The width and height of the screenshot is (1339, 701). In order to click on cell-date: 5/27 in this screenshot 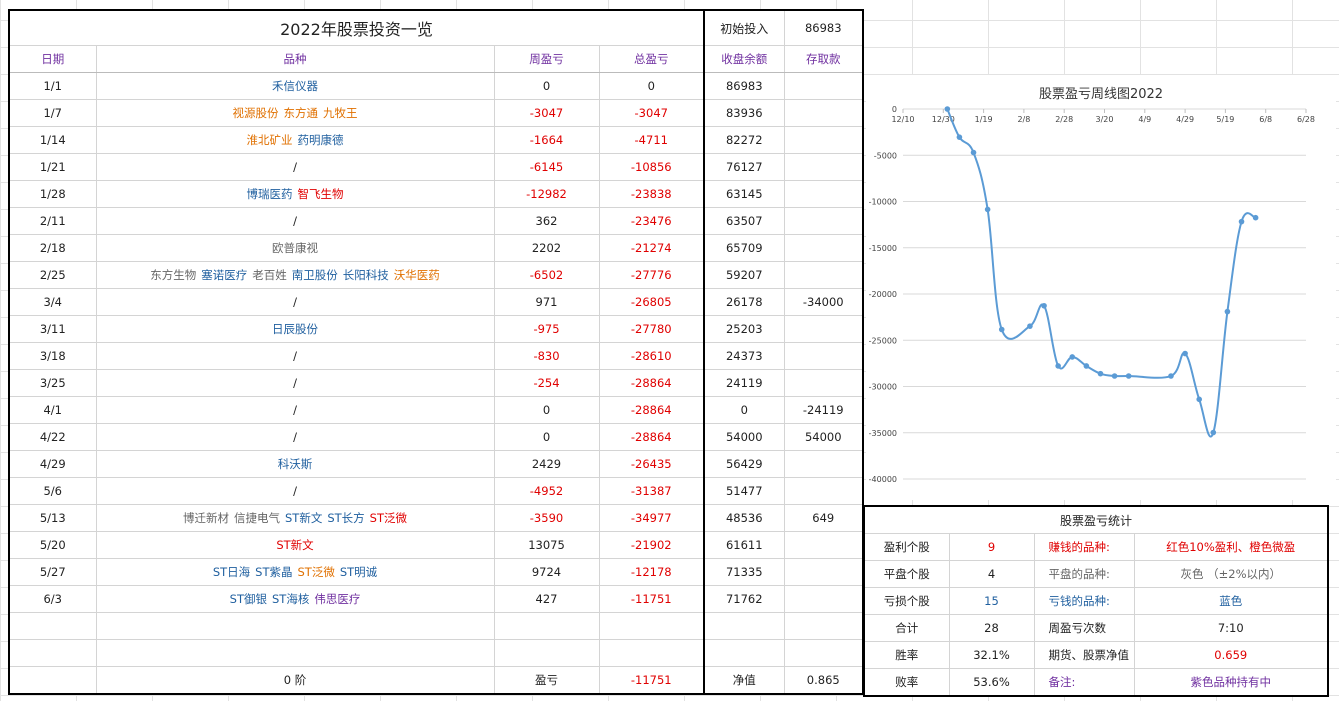, I will do `click(52, 572)`.